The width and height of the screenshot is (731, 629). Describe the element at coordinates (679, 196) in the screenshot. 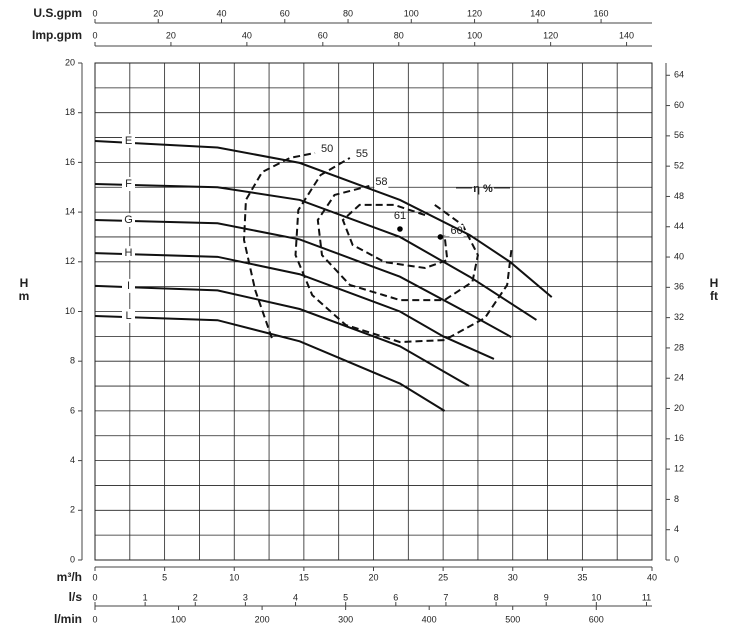

I see `y2-tick-label: 48` at that location.